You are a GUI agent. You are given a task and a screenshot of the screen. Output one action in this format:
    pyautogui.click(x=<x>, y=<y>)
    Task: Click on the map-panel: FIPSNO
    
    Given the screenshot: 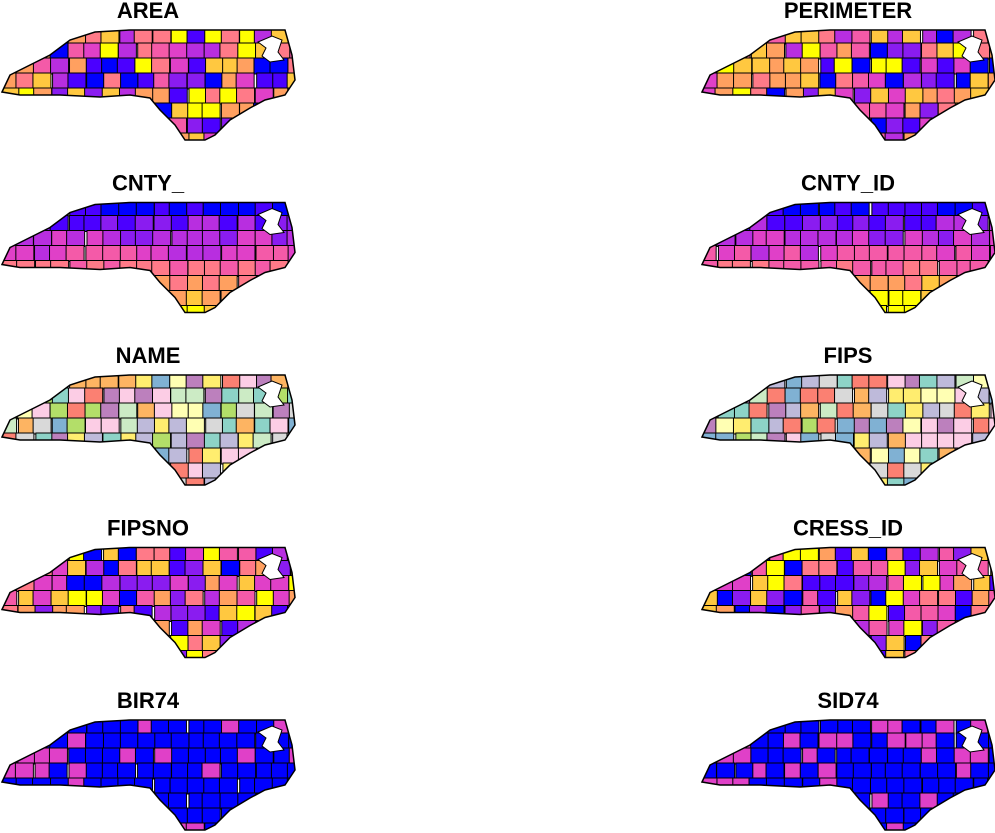 What is the action you would take?
    pyautogui.click(x=148, y=587)
    